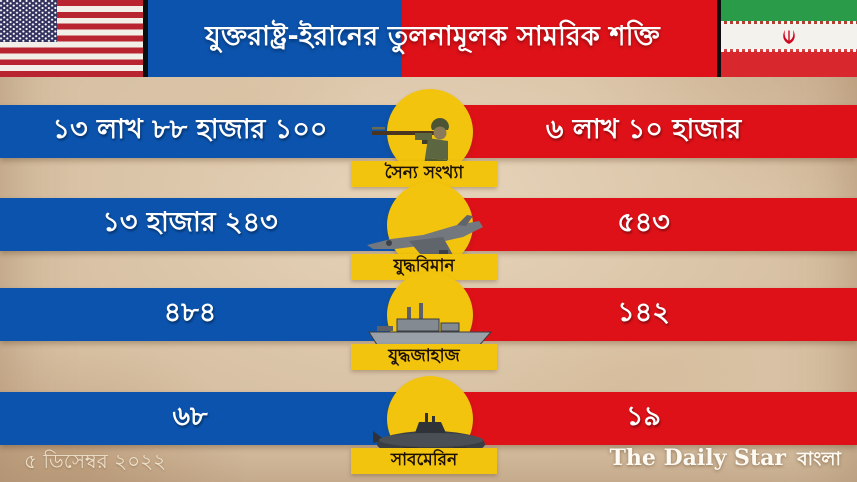 The image size is (857, 482). I want to click on category-label: সৈন্য সংখ্যা, so click(424, 174).